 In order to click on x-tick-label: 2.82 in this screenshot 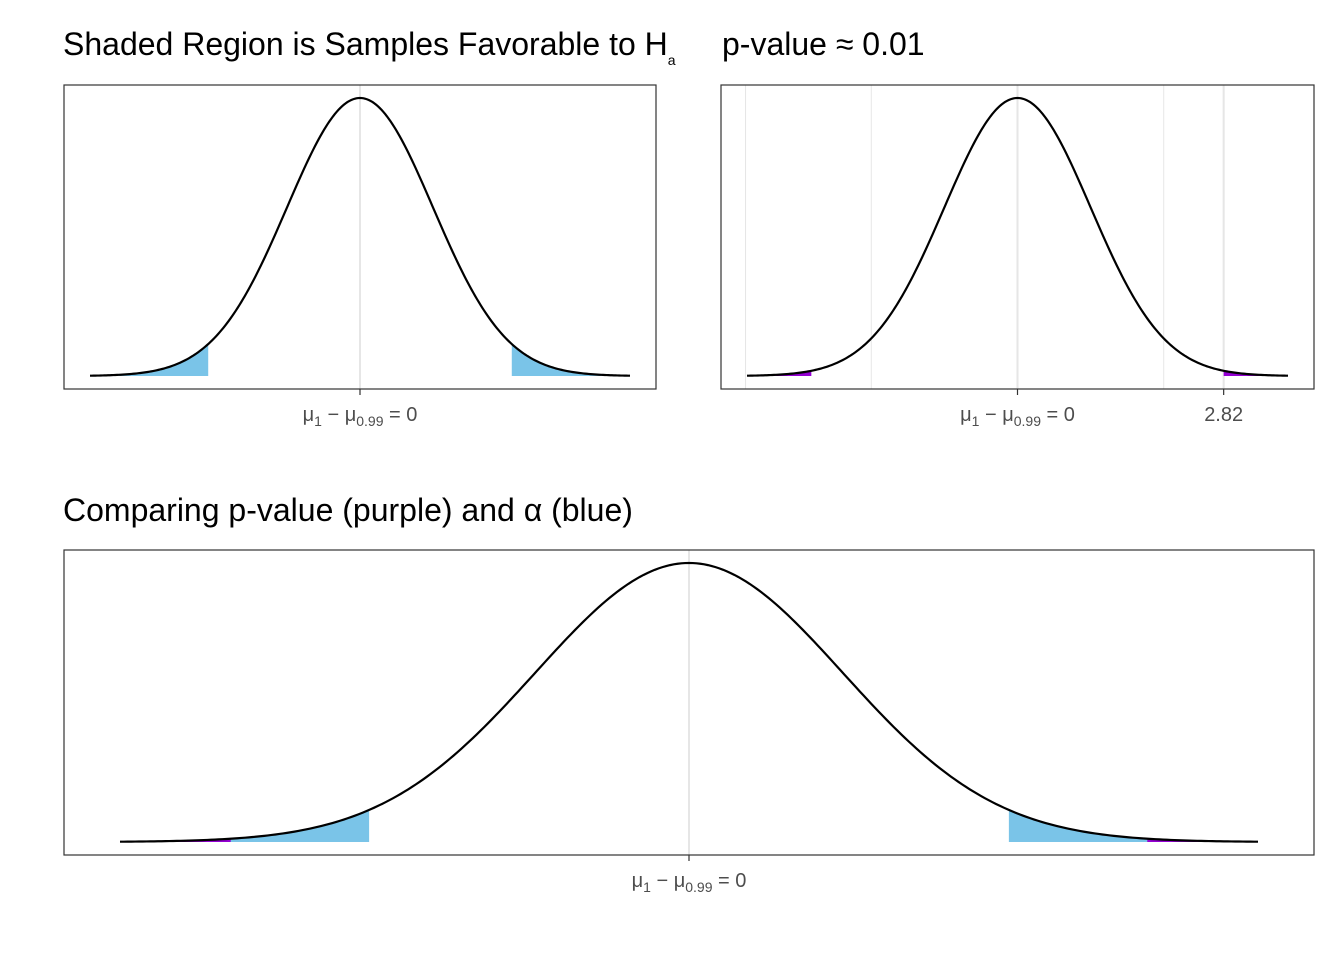, I will do `click(1223, 415)`.